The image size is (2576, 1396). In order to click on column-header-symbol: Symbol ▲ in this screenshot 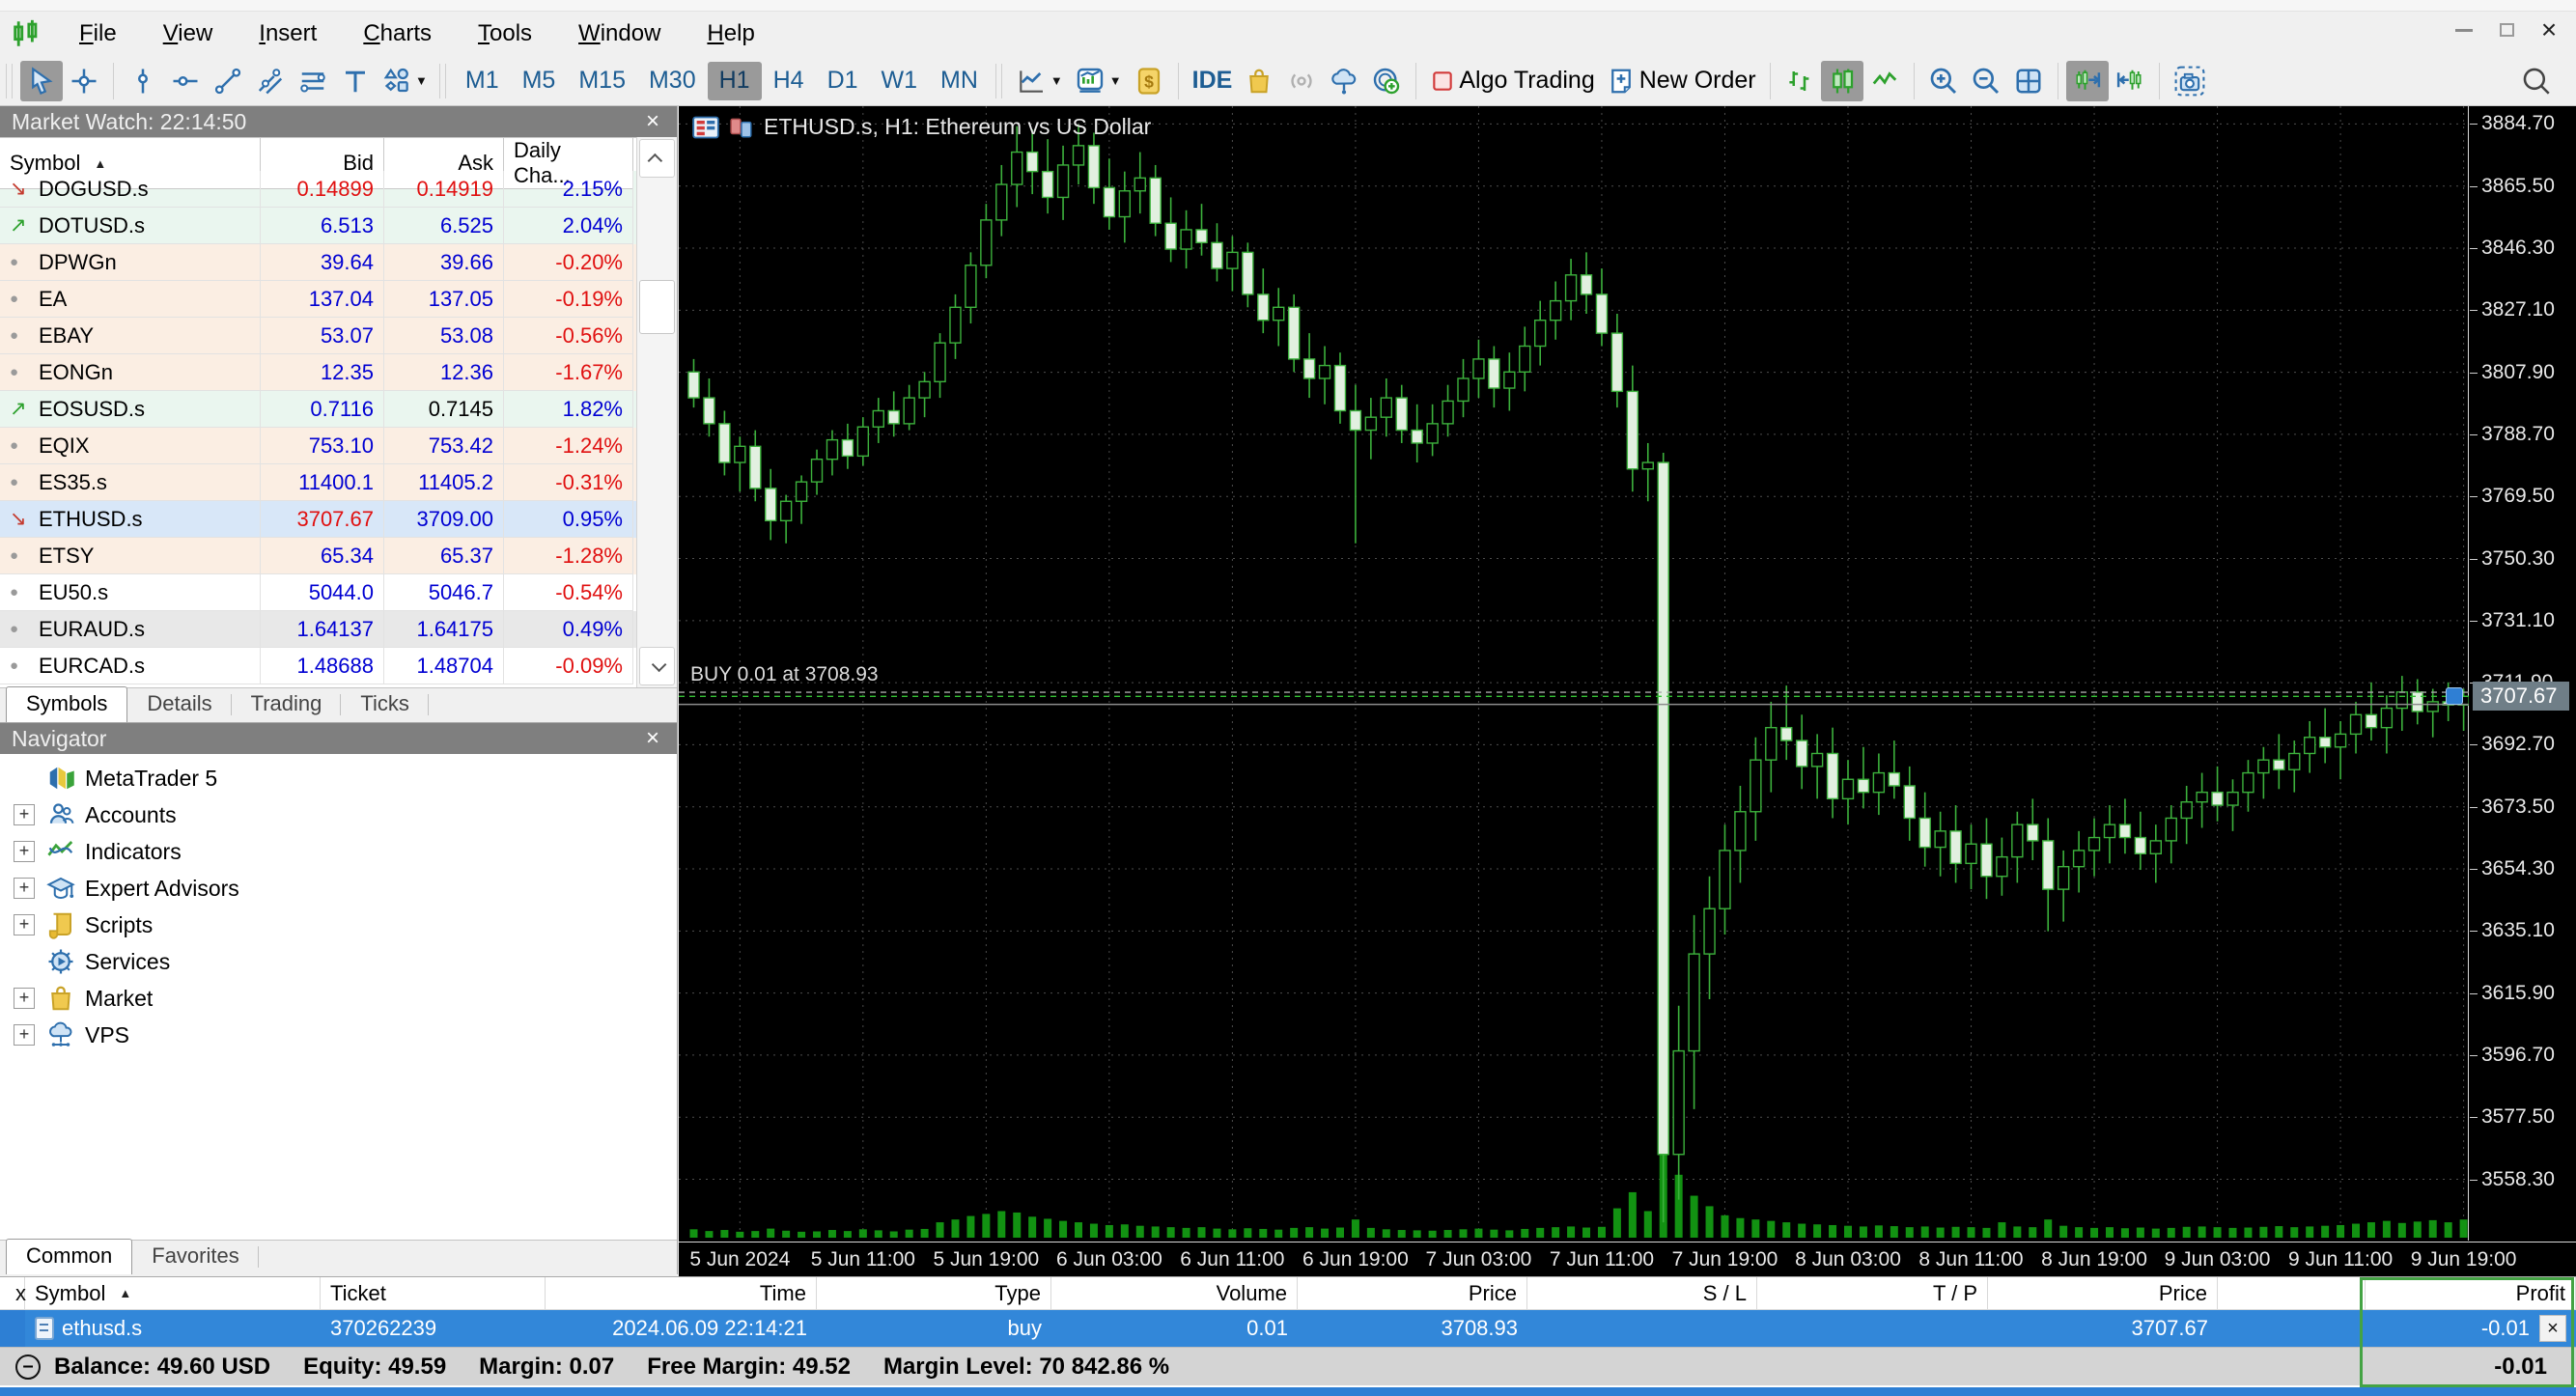, I will do `click(131, 163)`.